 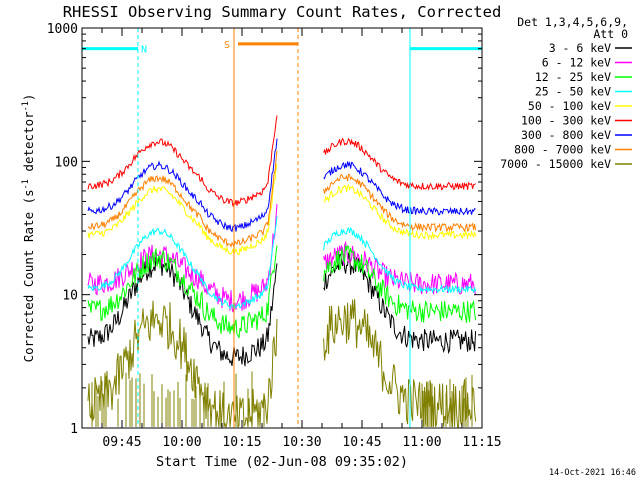 I want to click on y-axis-label: Corrected Count Rate (s-1 detector-1), so click(x=28, y=228).